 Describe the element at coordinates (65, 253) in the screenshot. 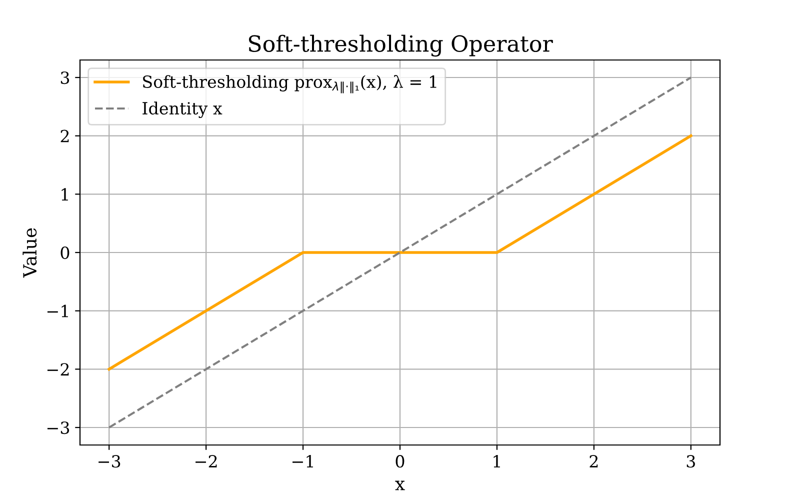

I see `y-tick-label: 0` at that location.